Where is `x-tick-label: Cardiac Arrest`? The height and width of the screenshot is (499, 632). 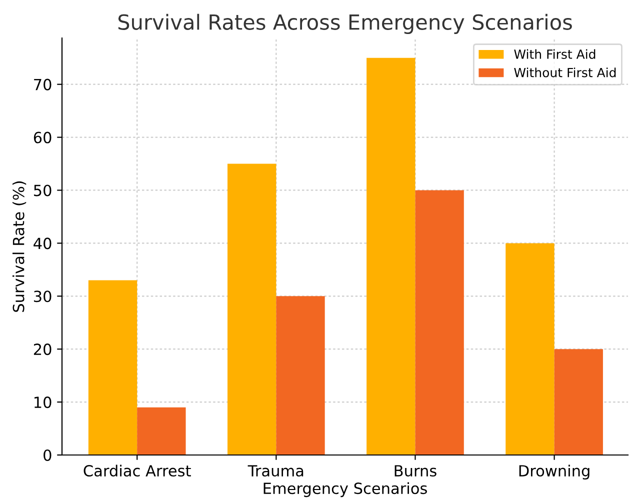
x-tick-label: Cardiac Arrest is located at coordinates (137, 470).